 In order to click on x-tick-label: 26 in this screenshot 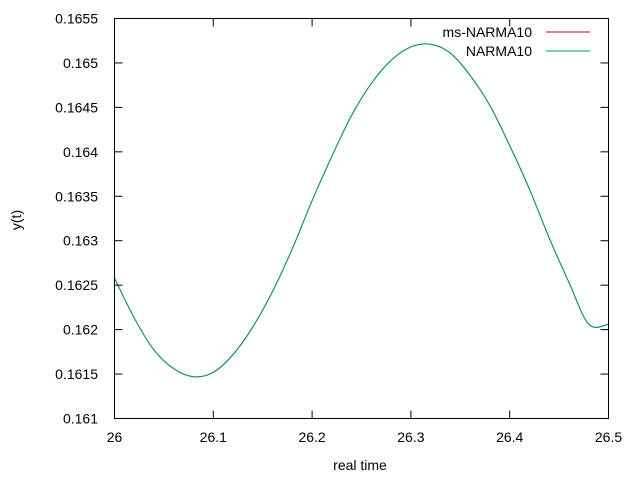, I will do `click(115, 437)`.